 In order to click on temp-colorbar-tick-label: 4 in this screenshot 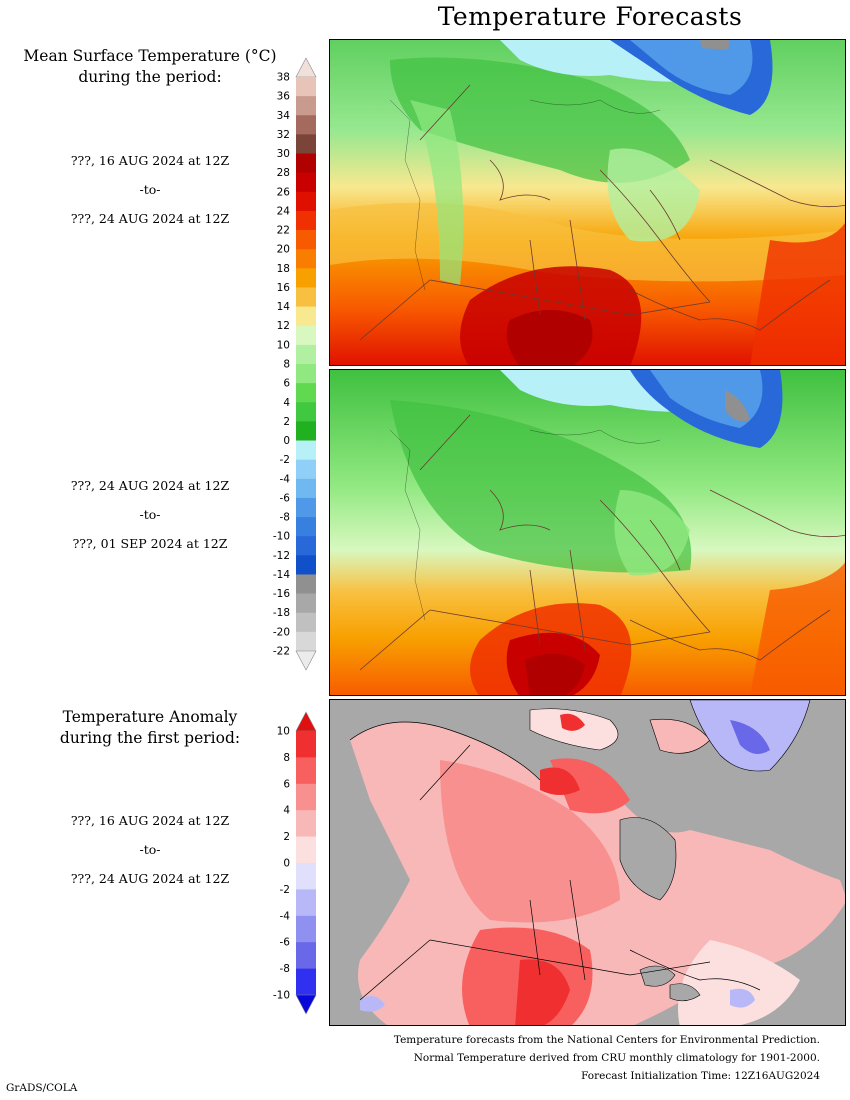, I will do `click(286, 403)`.